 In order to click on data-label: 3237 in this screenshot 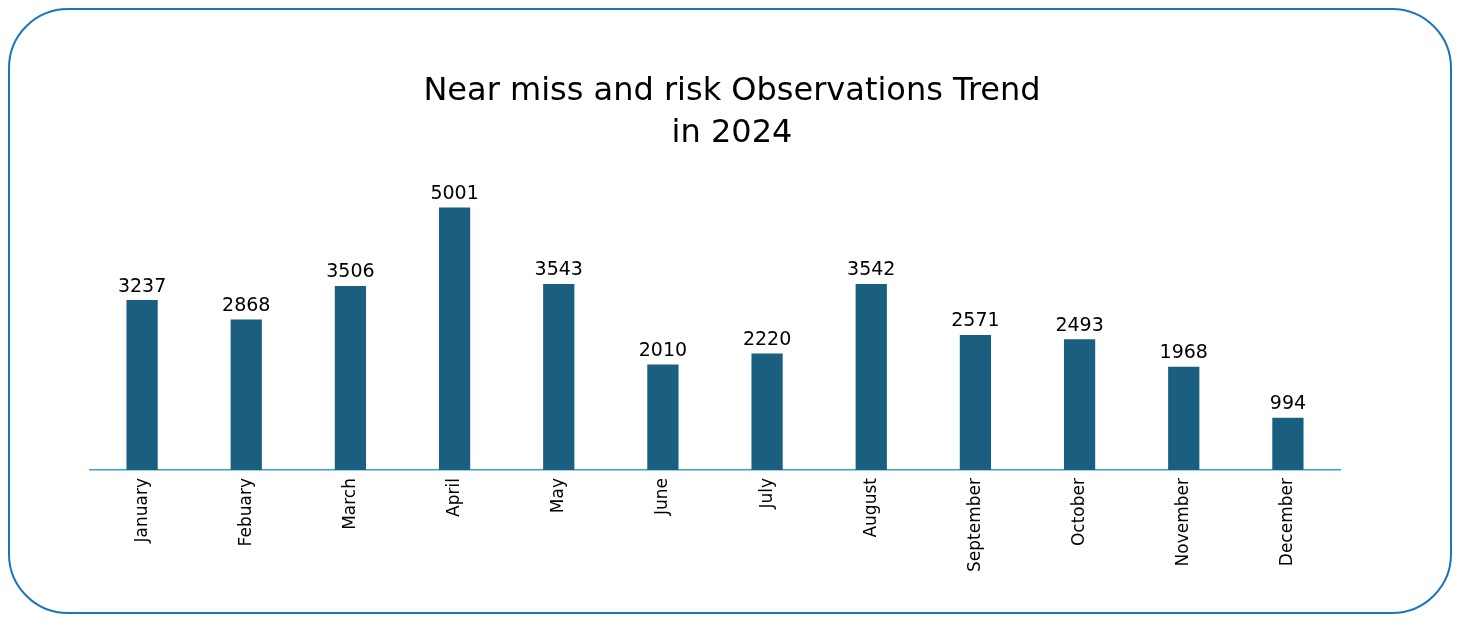, I will do `click(142, 284)`.